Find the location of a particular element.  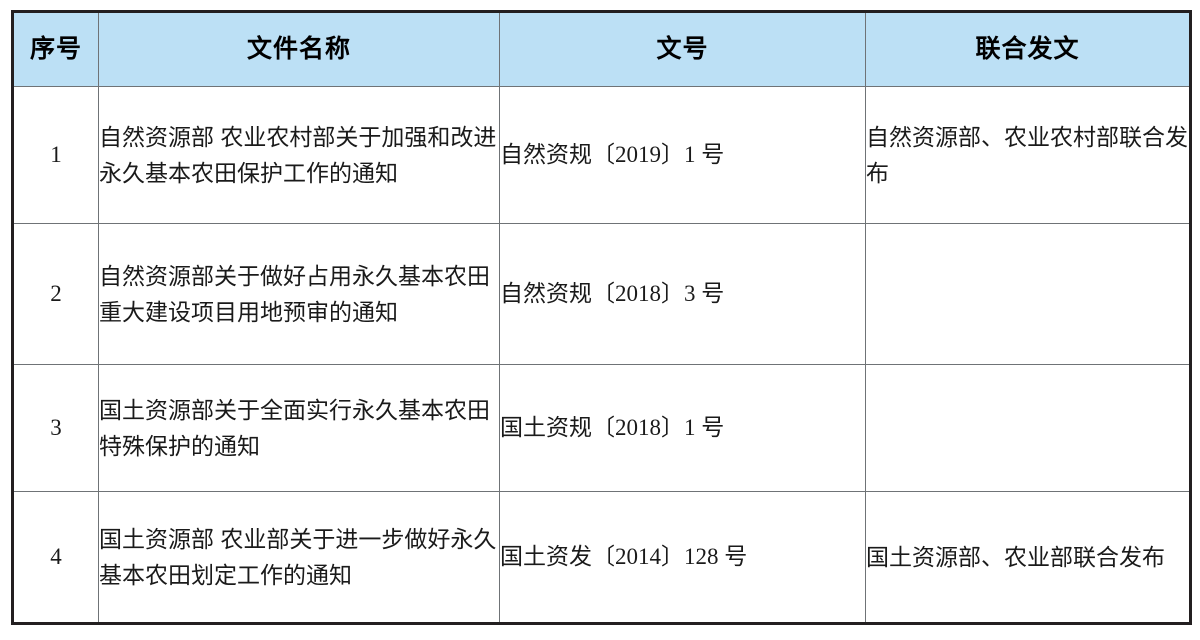

cell-joint-issuer-text: 自然资源部、农业农村部联合发布 is located at coordinates (1027, 154).